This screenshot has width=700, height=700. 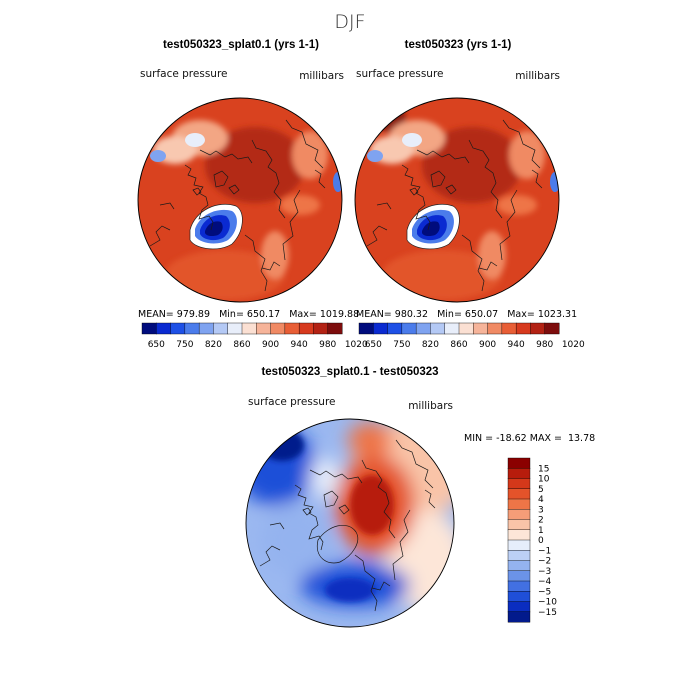 I want to click on panel-c-field-neg-core, so click(x=350, y=590).